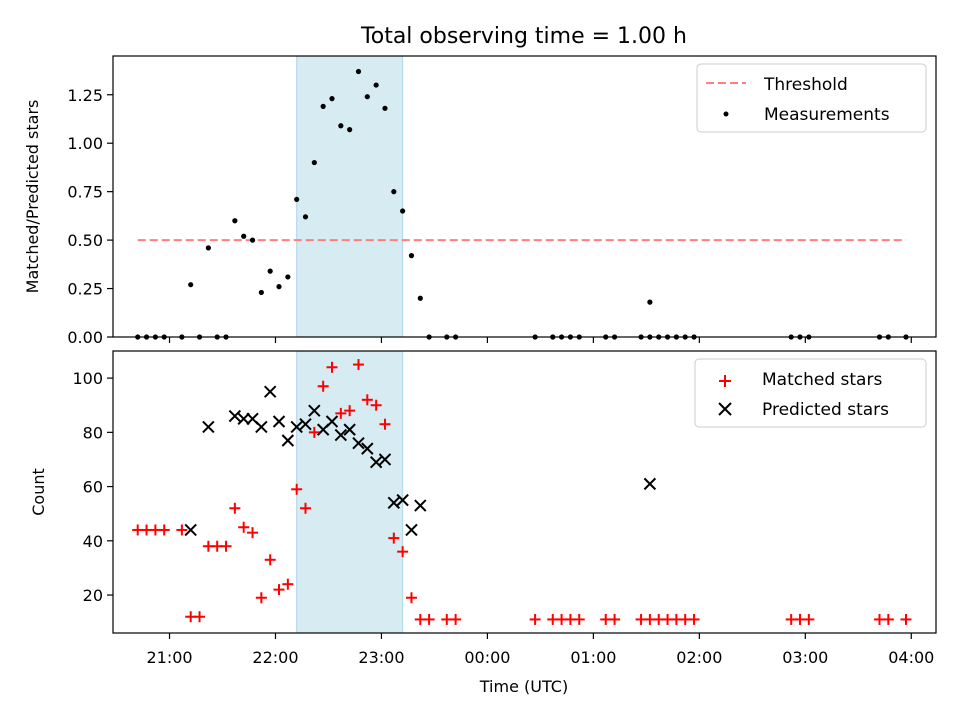 This screenshot has width=960, height=720. What do you see at coordinates (381, 657) in the screenshot?
I see `x-tick-label: 23:00` at bounding box center [381, 657].